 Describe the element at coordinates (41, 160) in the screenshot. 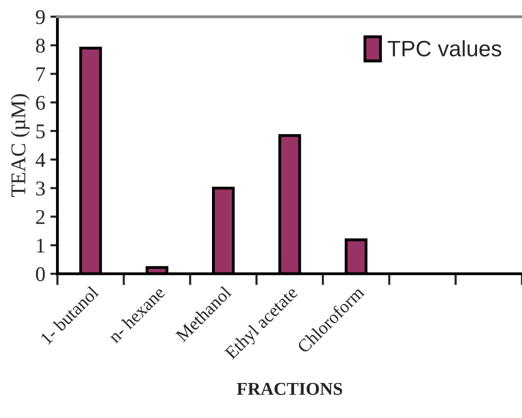

I see `y-tick-label: 4` at that location.